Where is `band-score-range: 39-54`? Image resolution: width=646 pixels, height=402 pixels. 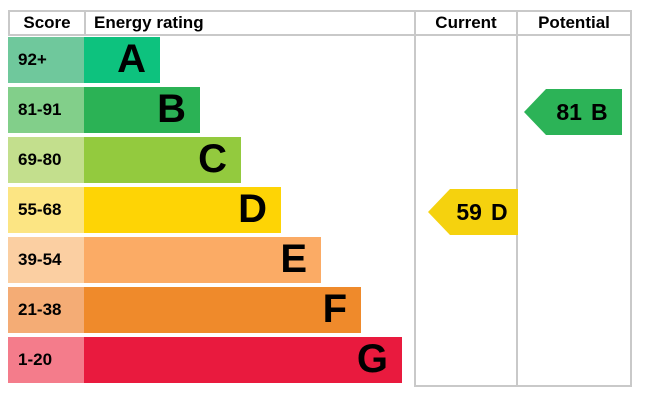 band-score-range: 39-54 is located at coordinates (46, 260).